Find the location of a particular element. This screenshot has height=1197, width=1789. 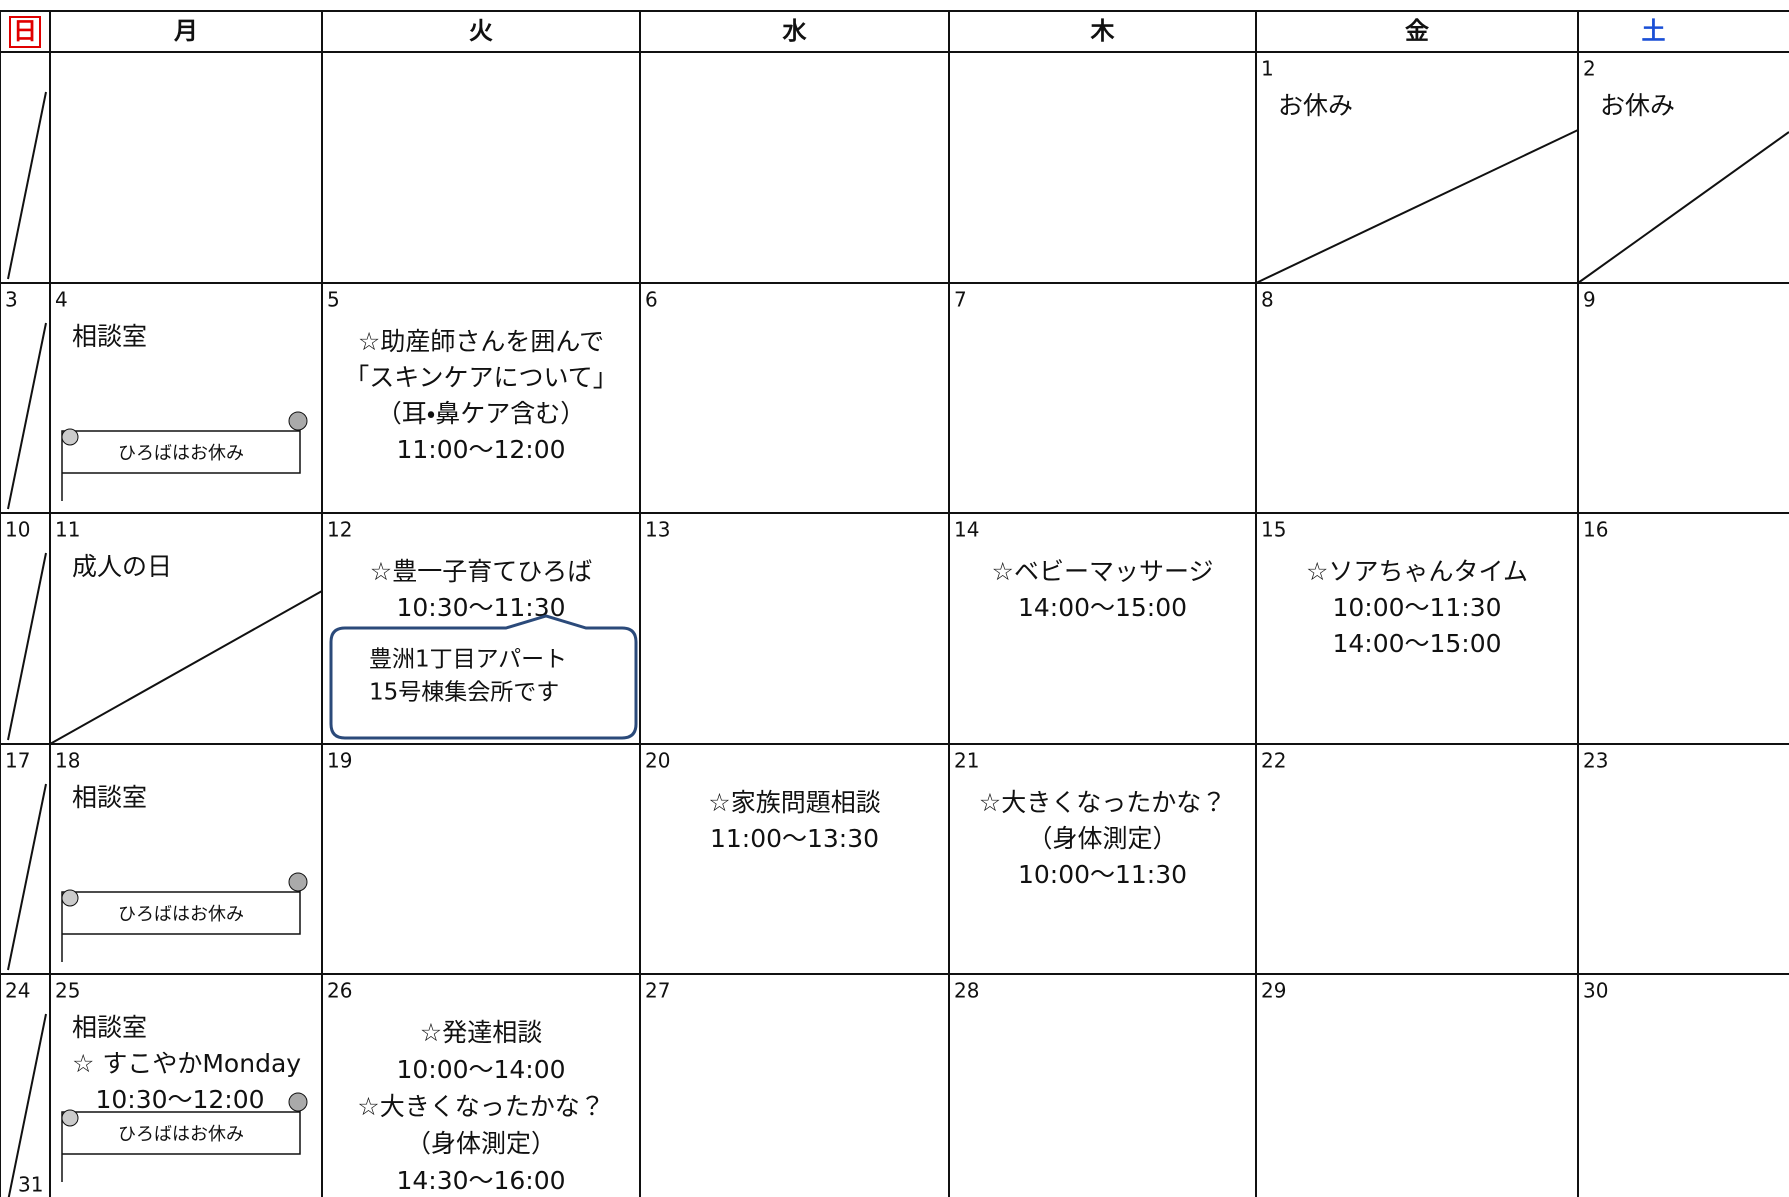

day-number: 23 is located at coordinates (1595, 761).